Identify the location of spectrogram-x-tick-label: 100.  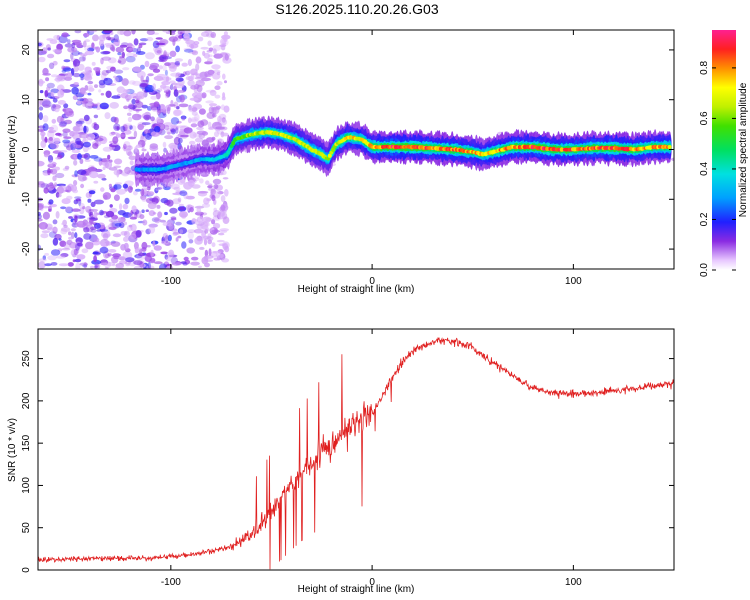
(573, 281).